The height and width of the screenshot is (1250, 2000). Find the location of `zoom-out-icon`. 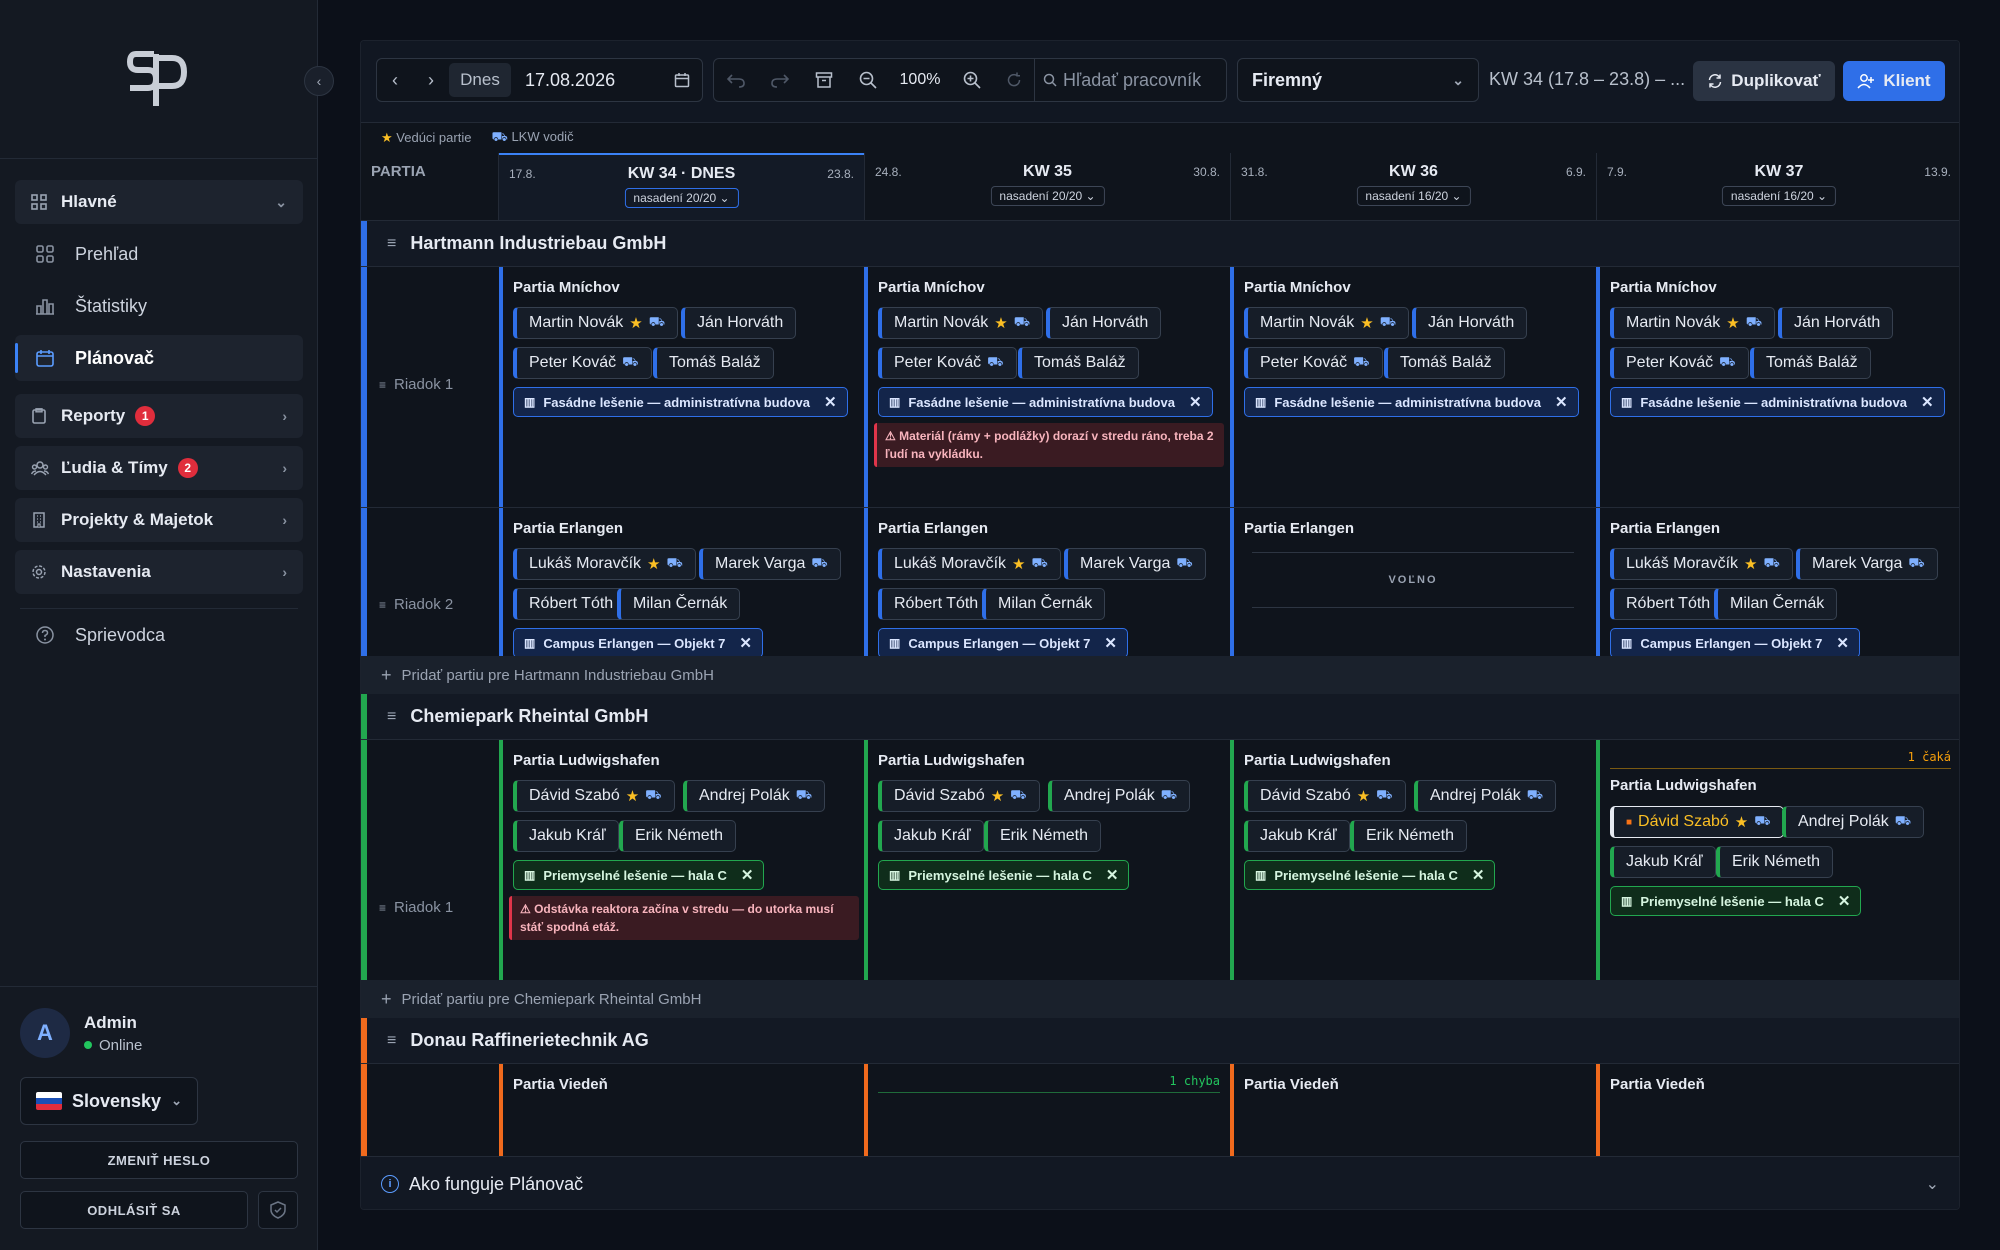

zoom-out-icon is located at coordinates (868, 80).